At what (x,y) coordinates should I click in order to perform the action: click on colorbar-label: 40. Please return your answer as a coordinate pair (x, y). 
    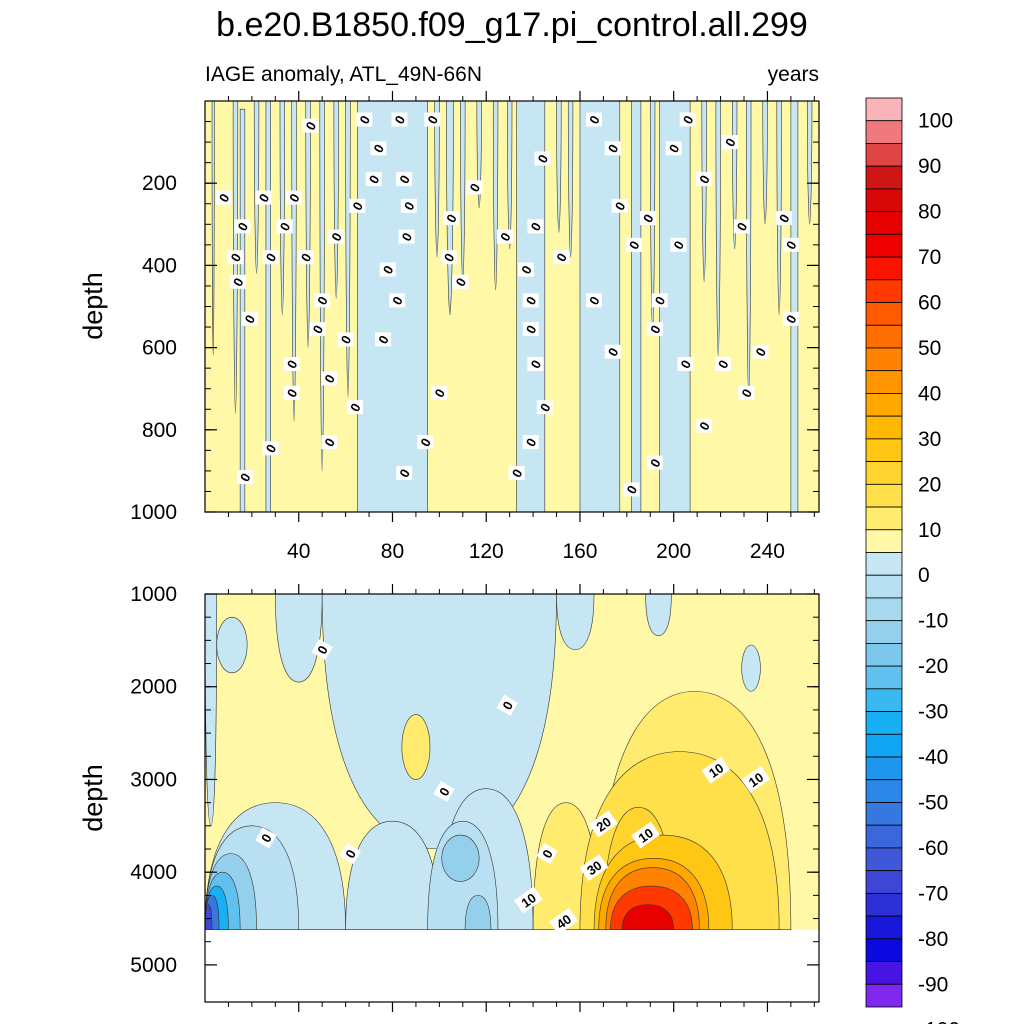
    Looking at the image, I should click on (929, 393).